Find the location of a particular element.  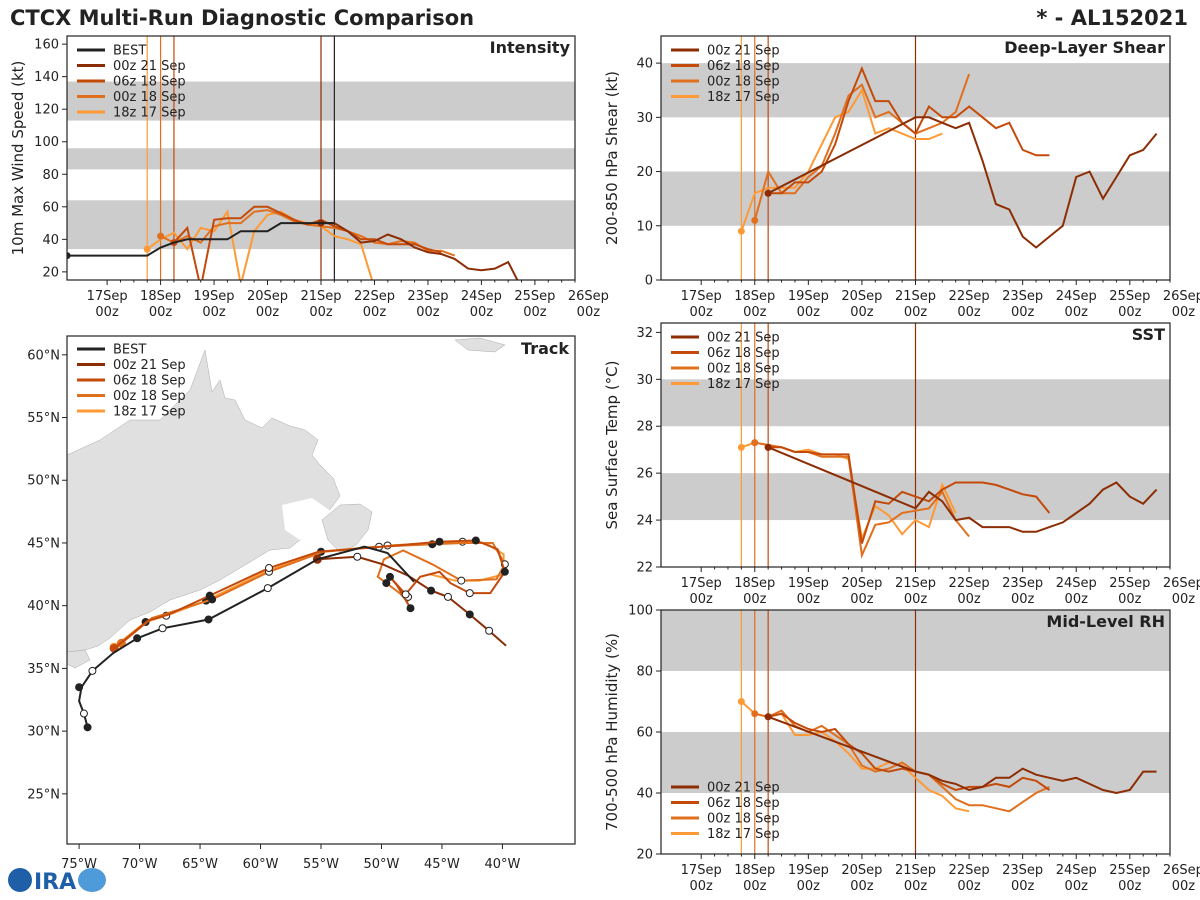

series-line-run_00z21 is located at coordinates (962, 489).